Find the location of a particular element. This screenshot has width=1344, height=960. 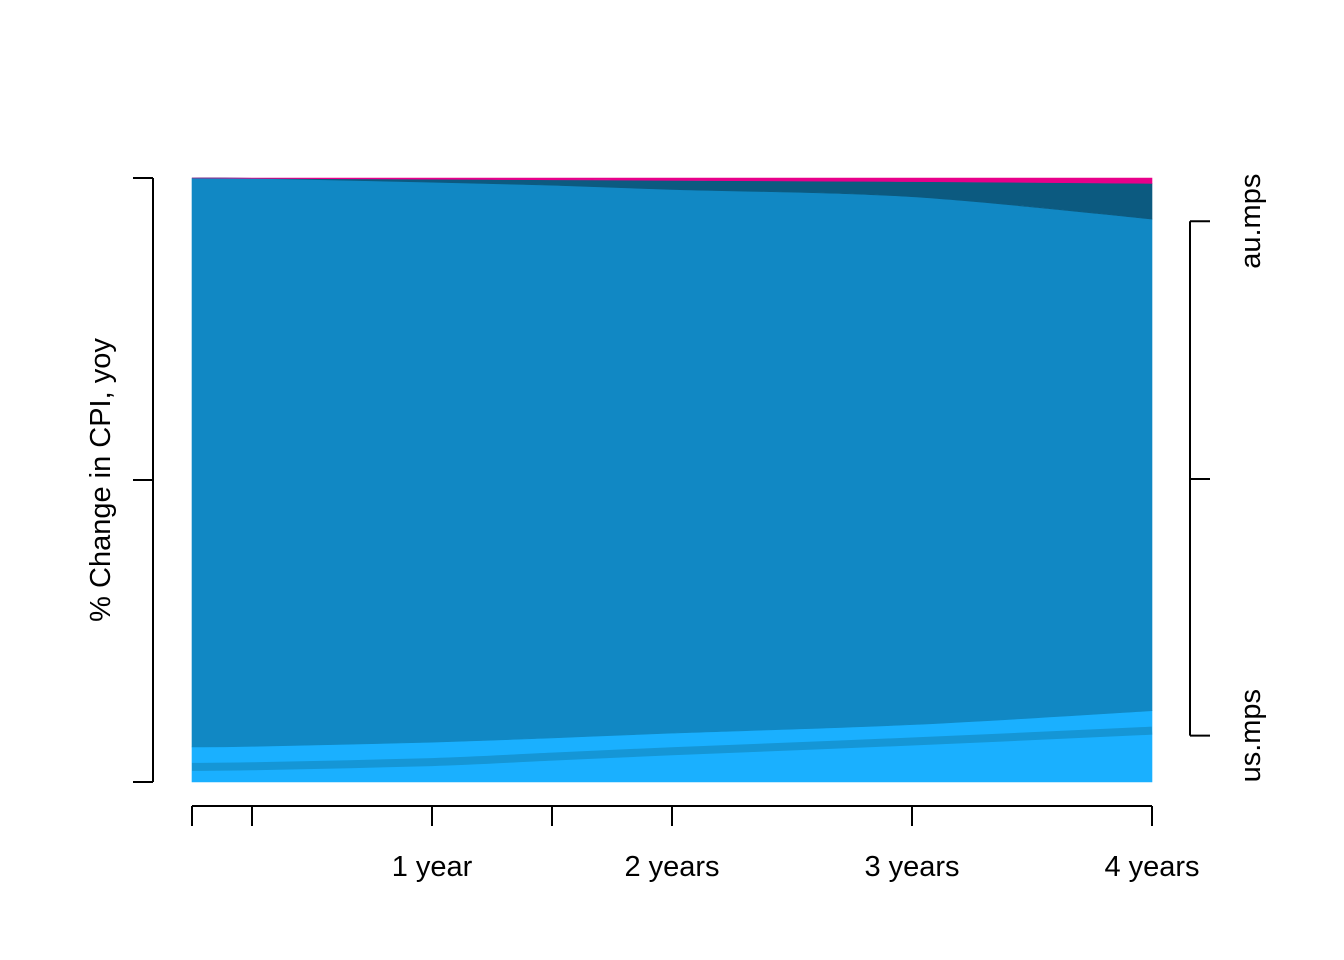

x-axis-tick-label: 3 years is located at coordinates (911, 867).